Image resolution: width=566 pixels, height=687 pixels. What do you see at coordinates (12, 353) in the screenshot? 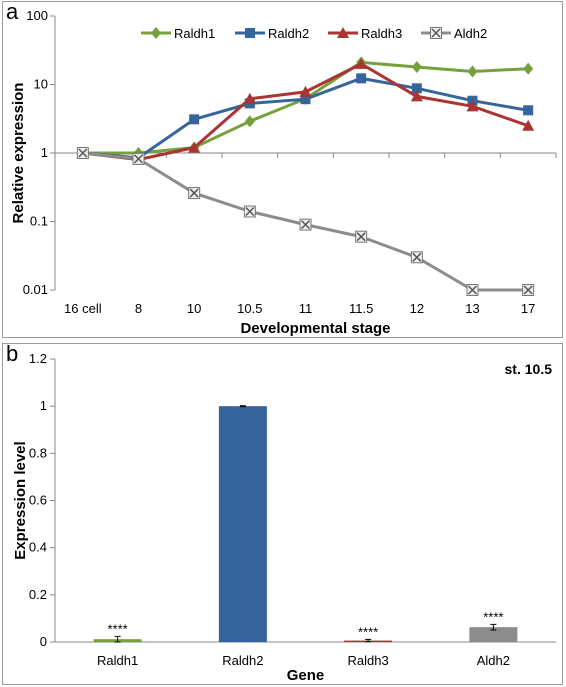
I see `panel-b-letter: b` at bounding box center [12, 353].